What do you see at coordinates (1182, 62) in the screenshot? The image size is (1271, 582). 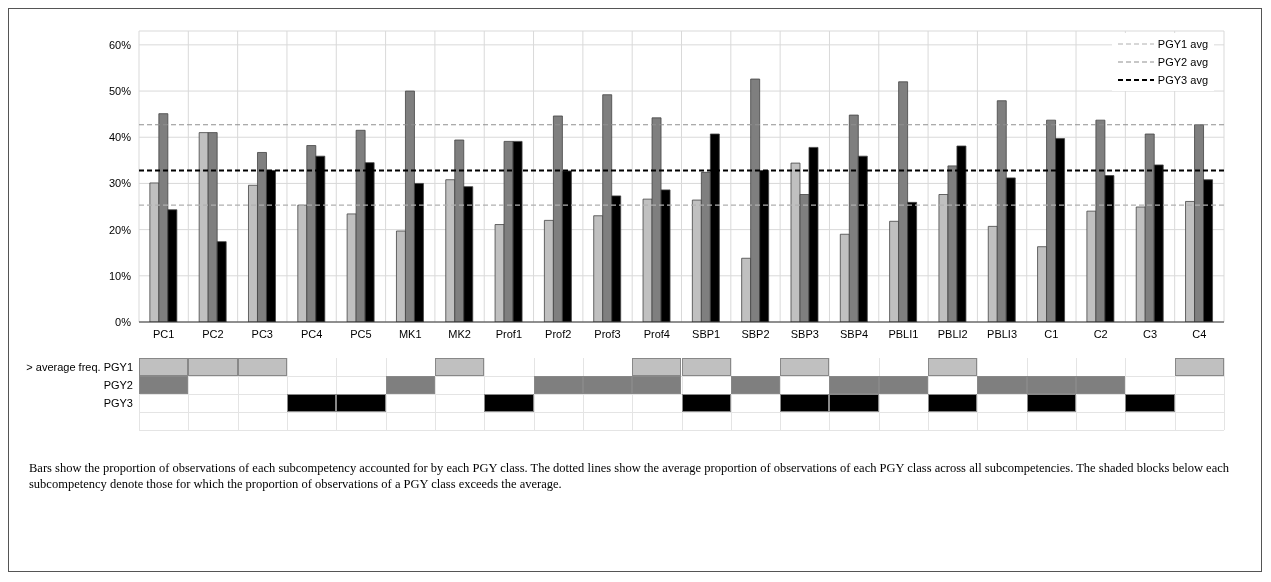 I see `legend-label: PGY2 avg` at bounding box center [1182, 62].